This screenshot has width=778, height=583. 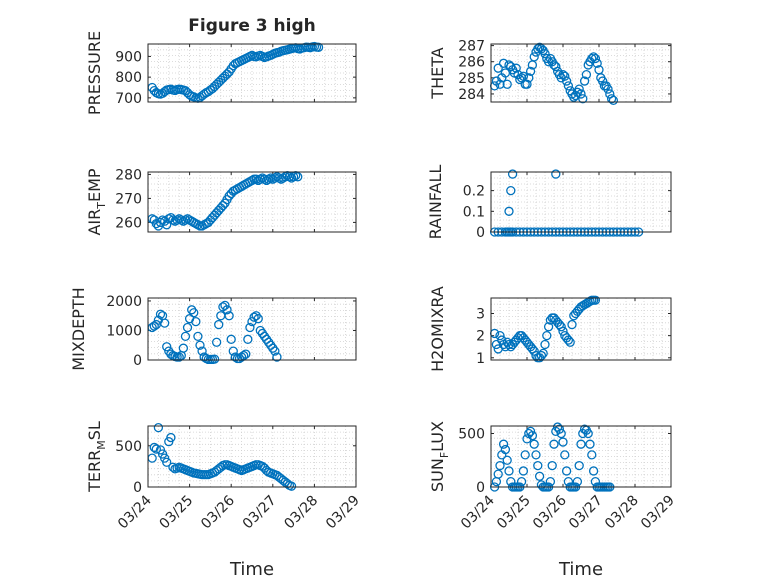 What do you see at coordinates (471, 79) in the screenshot?
I see `ytick-label: 285` at bounding box center [471, 79].